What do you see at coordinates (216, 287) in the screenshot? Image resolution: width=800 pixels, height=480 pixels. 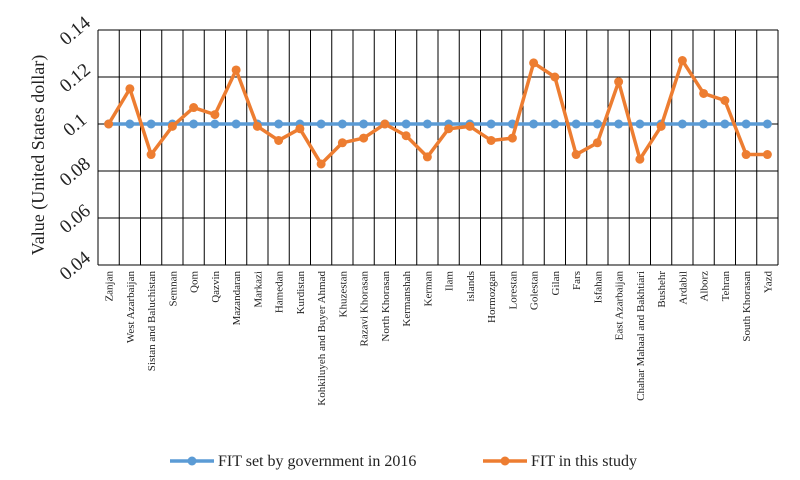 I see `x-tick-label: Qazvin` at bounding box center [216, 287].